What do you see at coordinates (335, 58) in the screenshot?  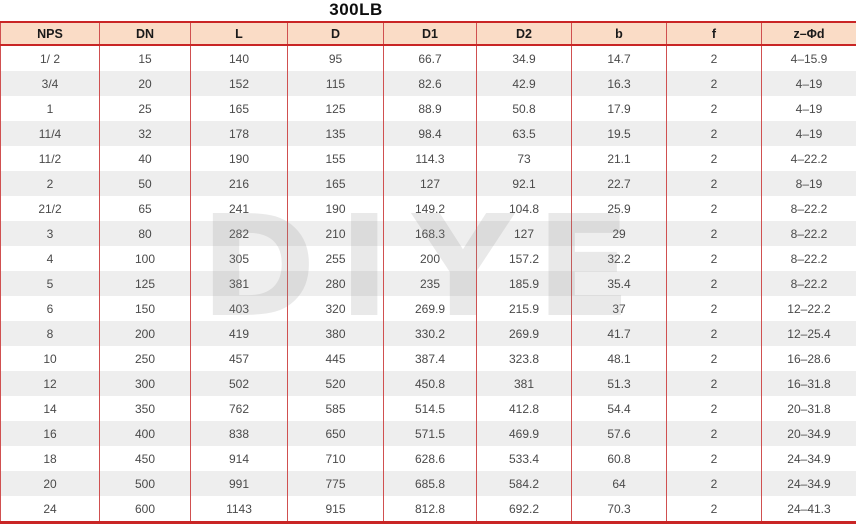 I see `table-cell: 95` at bounding box center [335, 58].